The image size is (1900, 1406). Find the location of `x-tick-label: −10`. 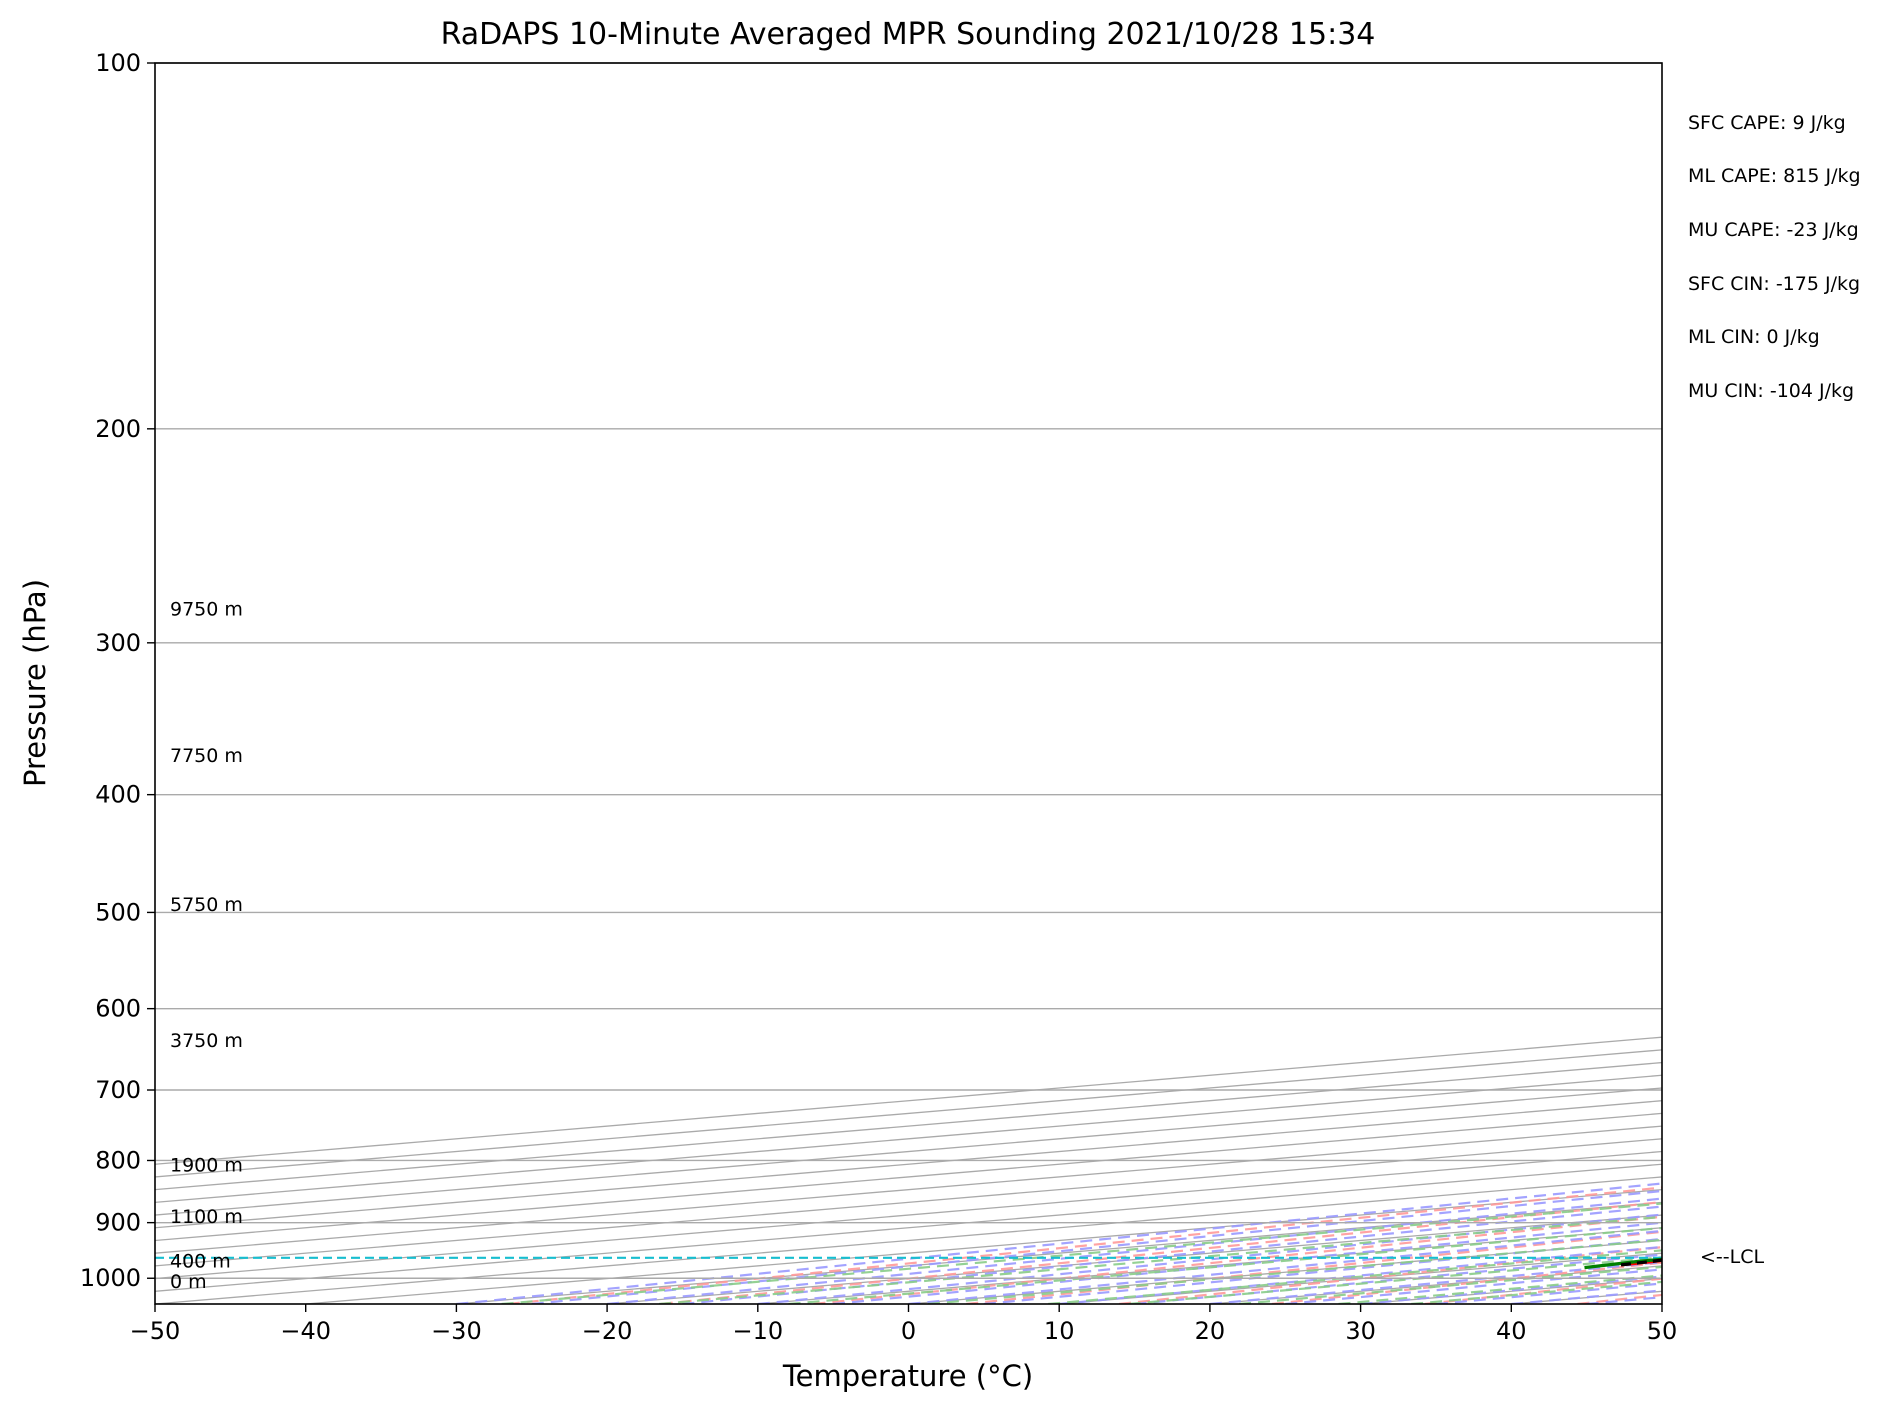

x-tick-label: −10 is located at coordinates (757, 1331).